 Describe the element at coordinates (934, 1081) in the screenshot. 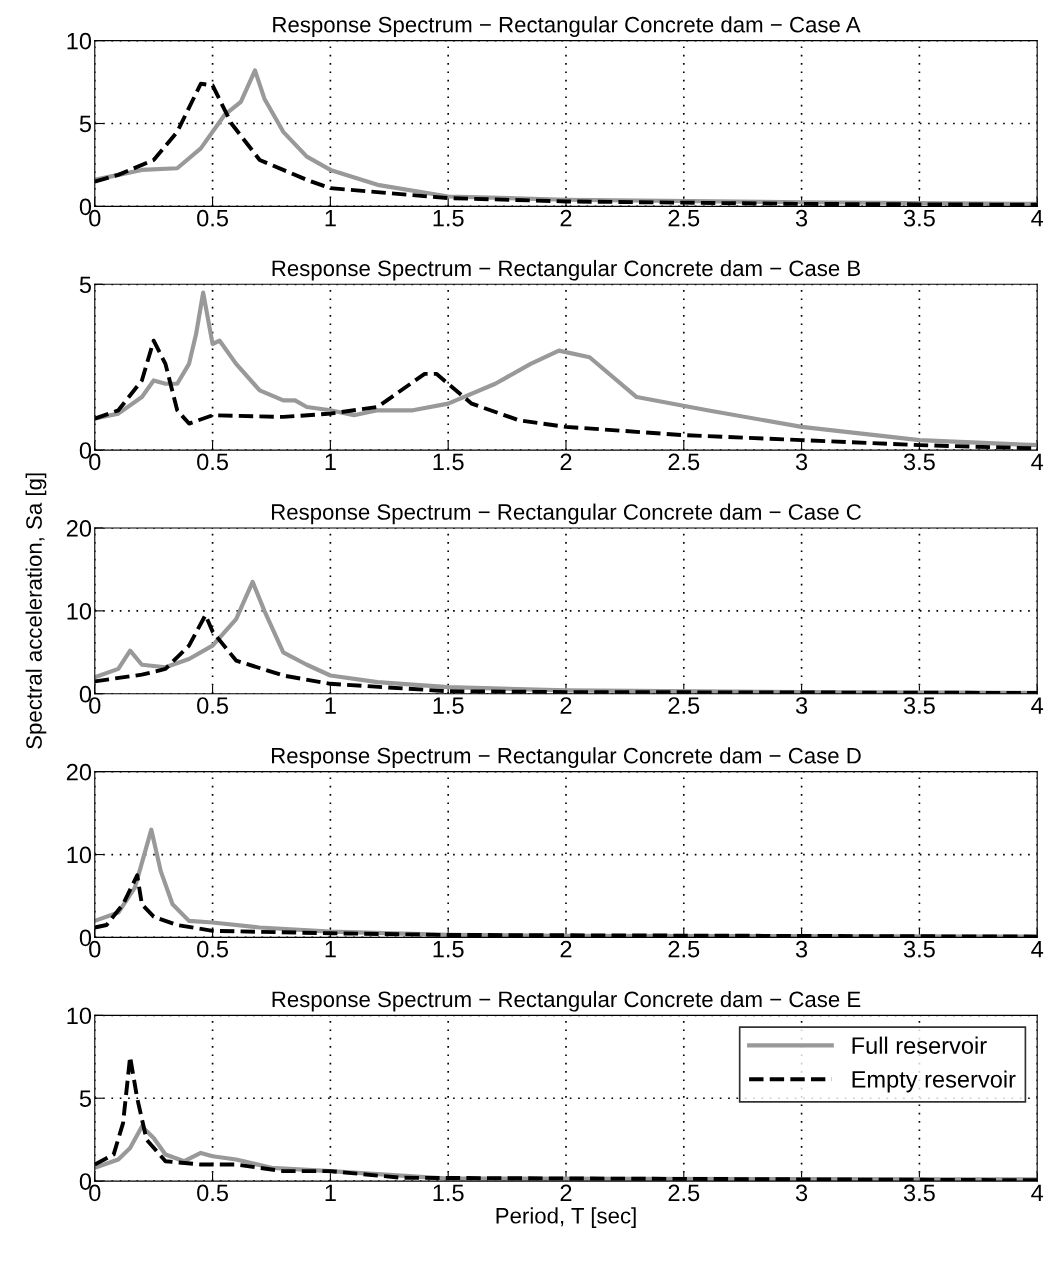

I see `legend-label: Empty reservoir` at that location.